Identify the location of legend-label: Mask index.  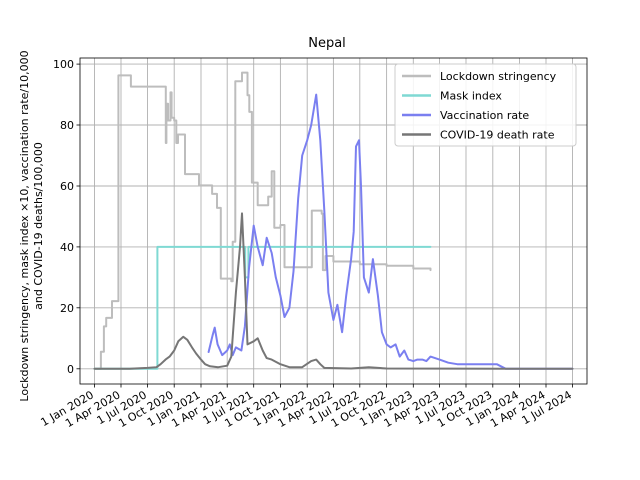
(471, 96).